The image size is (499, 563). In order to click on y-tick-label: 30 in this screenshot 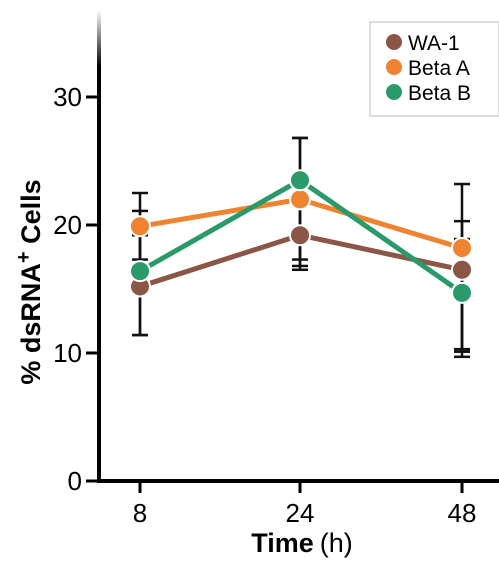, I will do `click(67, 97)`.